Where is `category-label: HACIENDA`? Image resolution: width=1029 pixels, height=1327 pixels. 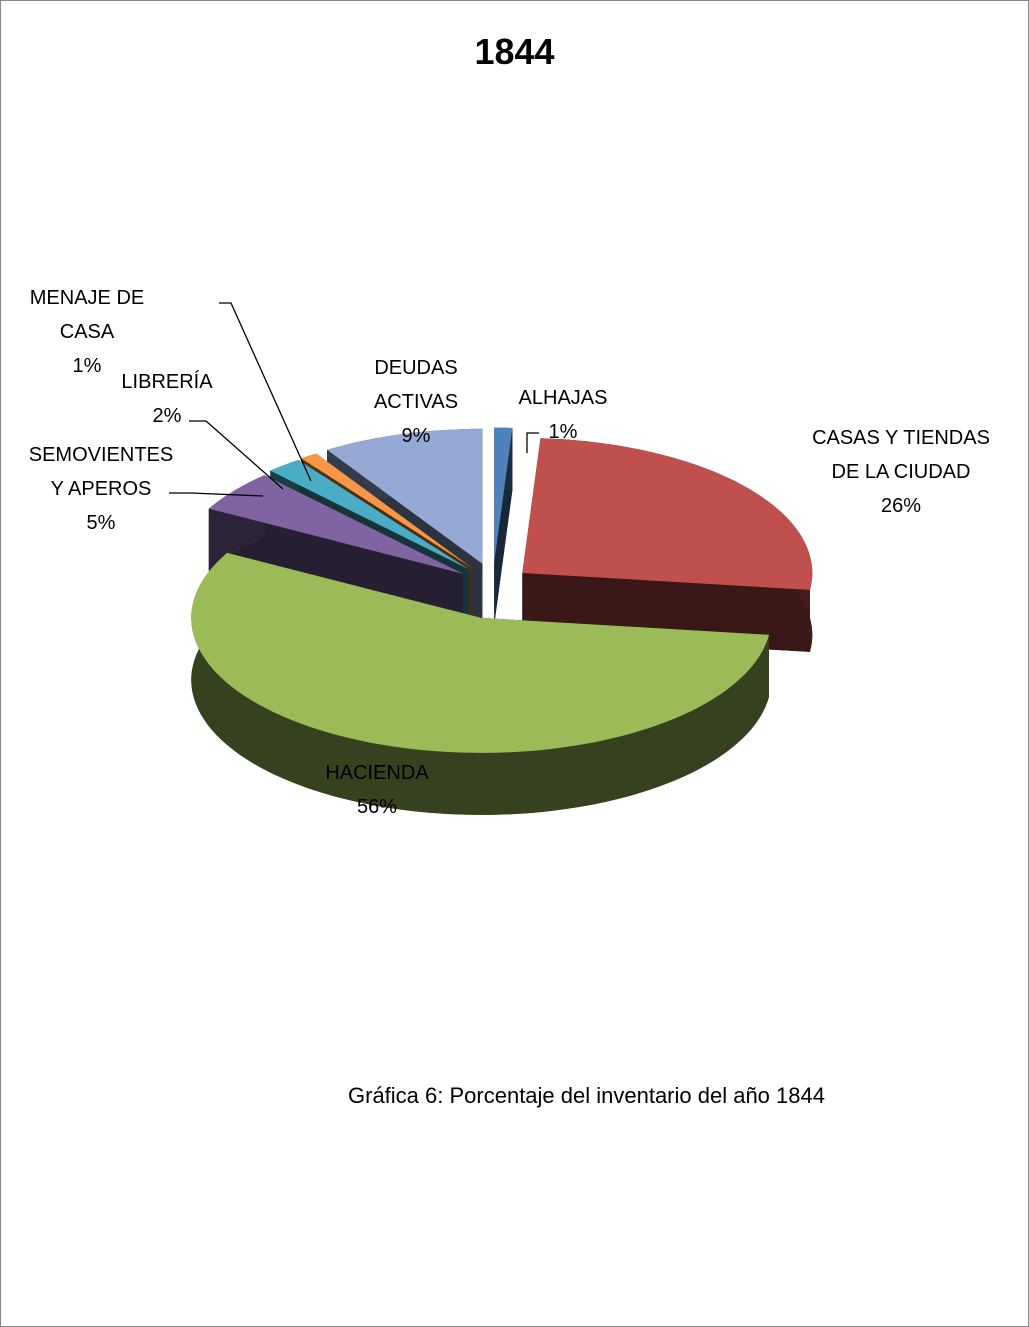 category-label: HACIENDA is located at coordinates (377, 773).